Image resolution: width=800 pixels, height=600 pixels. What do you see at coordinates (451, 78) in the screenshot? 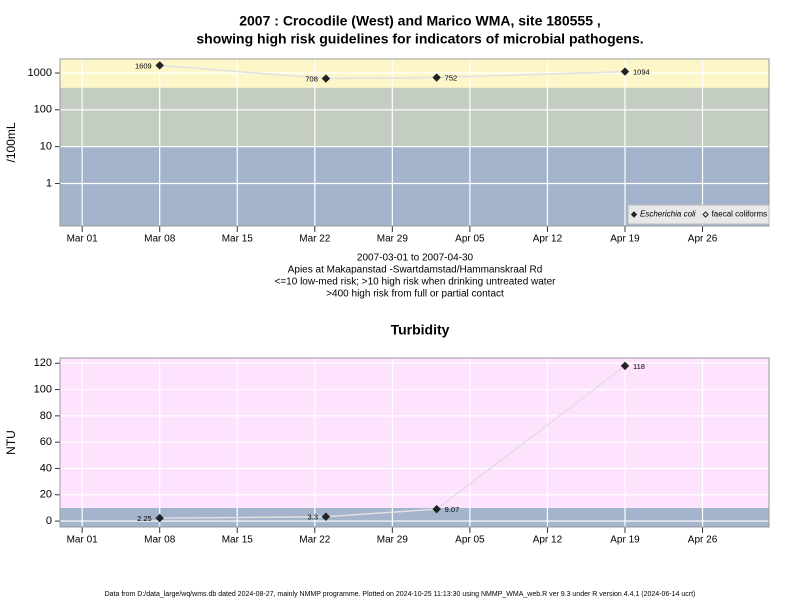
I see `data-label: 752` at bounding box center [451, 78].